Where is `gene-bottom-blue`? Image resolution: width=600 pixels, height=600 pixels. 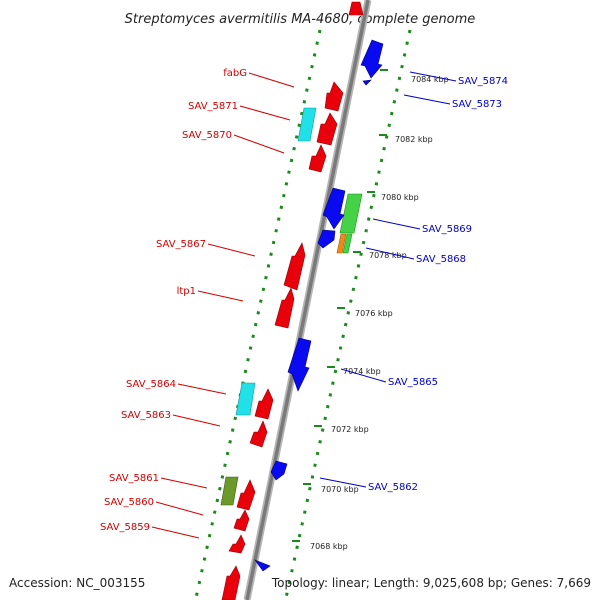 gene-bottom-blue is located at coordinates (262, 565).